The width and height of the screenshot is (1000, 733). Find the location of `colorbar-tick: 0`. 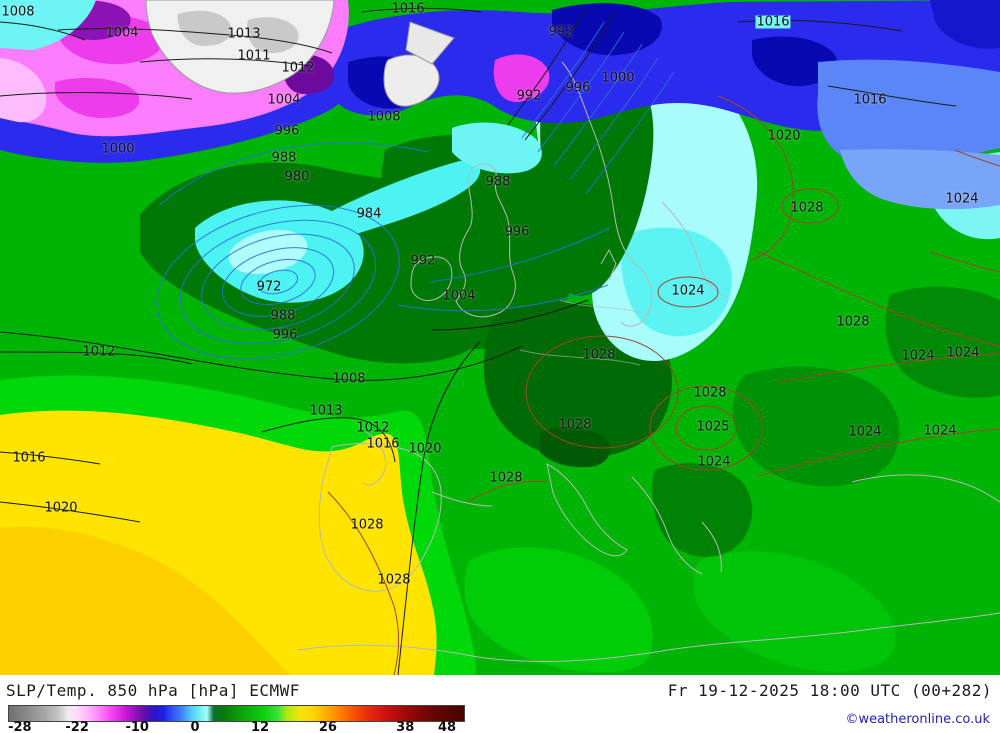

colorbar-tick: 0 is located at coordinates (195, 726).